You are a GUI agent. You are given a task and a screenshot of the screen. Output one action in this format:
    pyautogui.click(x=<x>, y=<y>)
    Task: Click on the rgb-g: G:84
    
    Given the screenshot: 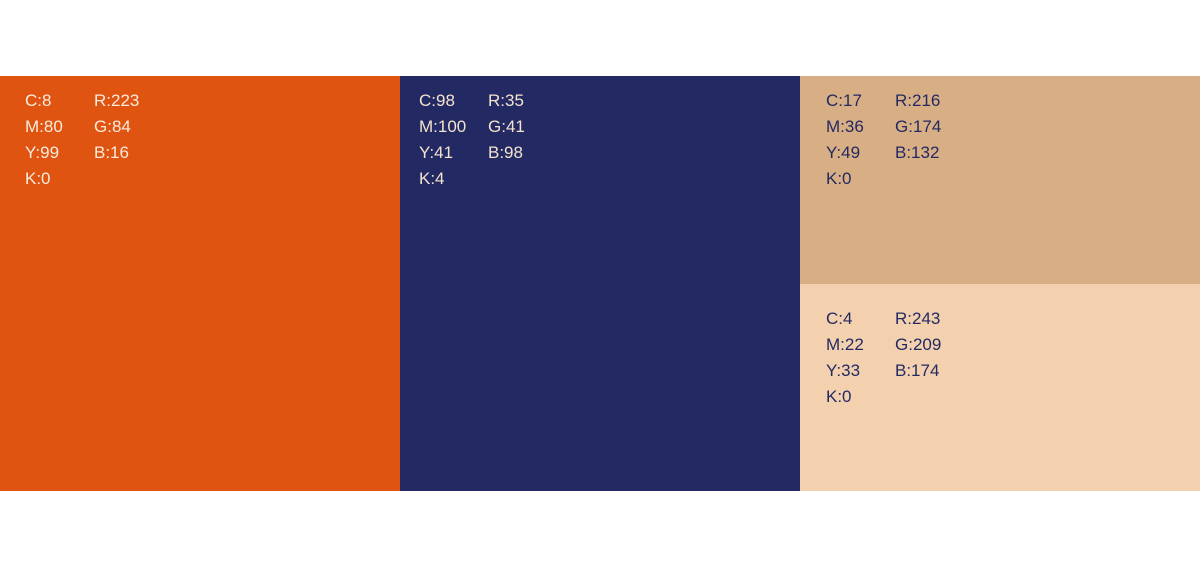 What is the action you would take?
    pyautogui.click(x=112, y=126)
    